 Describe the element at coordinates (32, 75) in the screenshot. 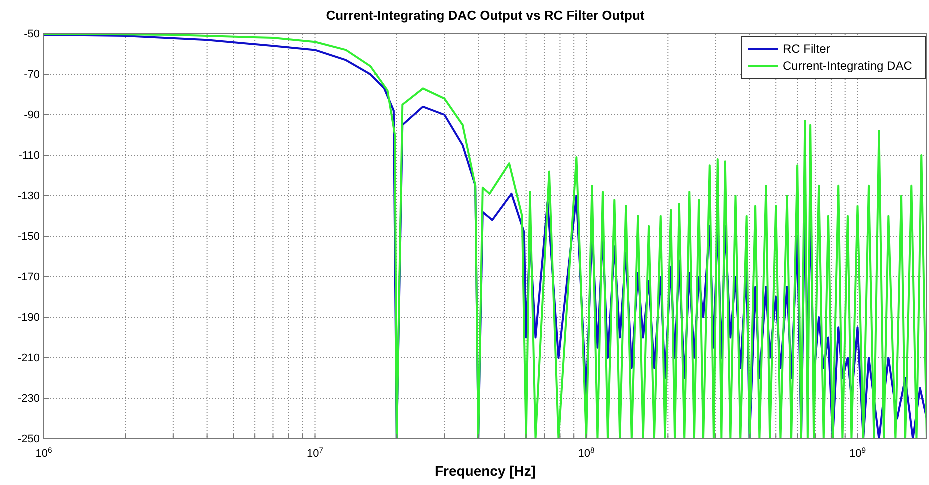

I see `y-tick-label: -70` at that location.